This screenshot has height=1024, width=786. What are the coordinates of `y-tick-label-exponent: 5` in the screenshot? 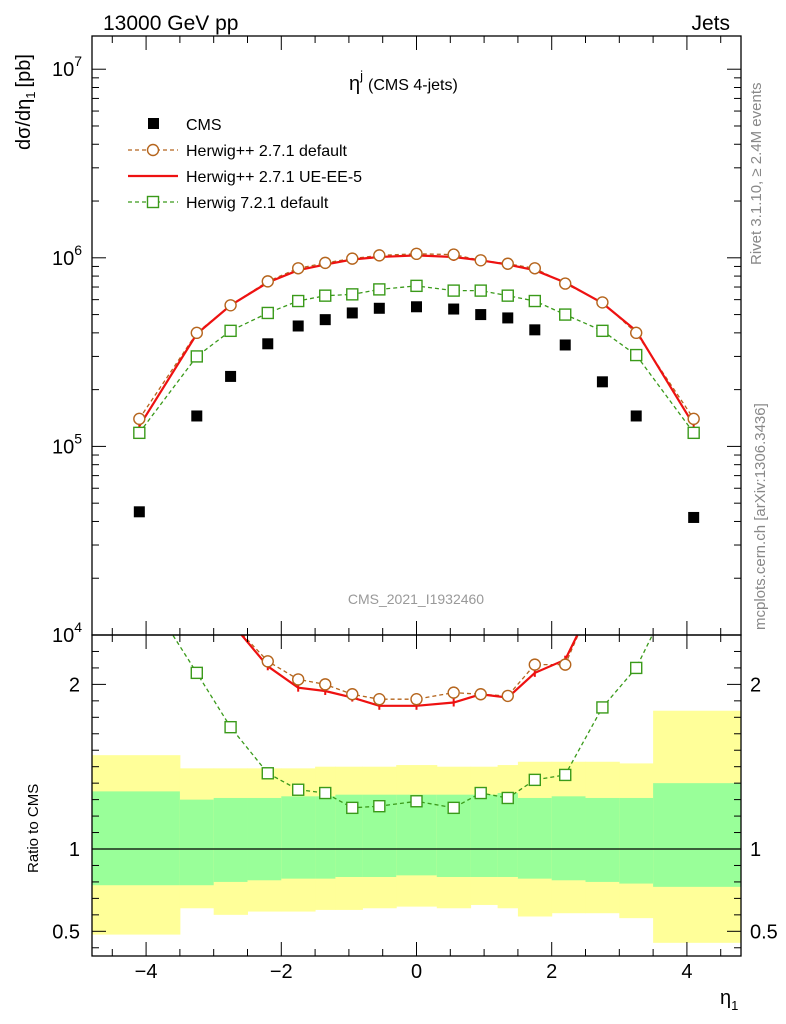 It's located at (78, 438).